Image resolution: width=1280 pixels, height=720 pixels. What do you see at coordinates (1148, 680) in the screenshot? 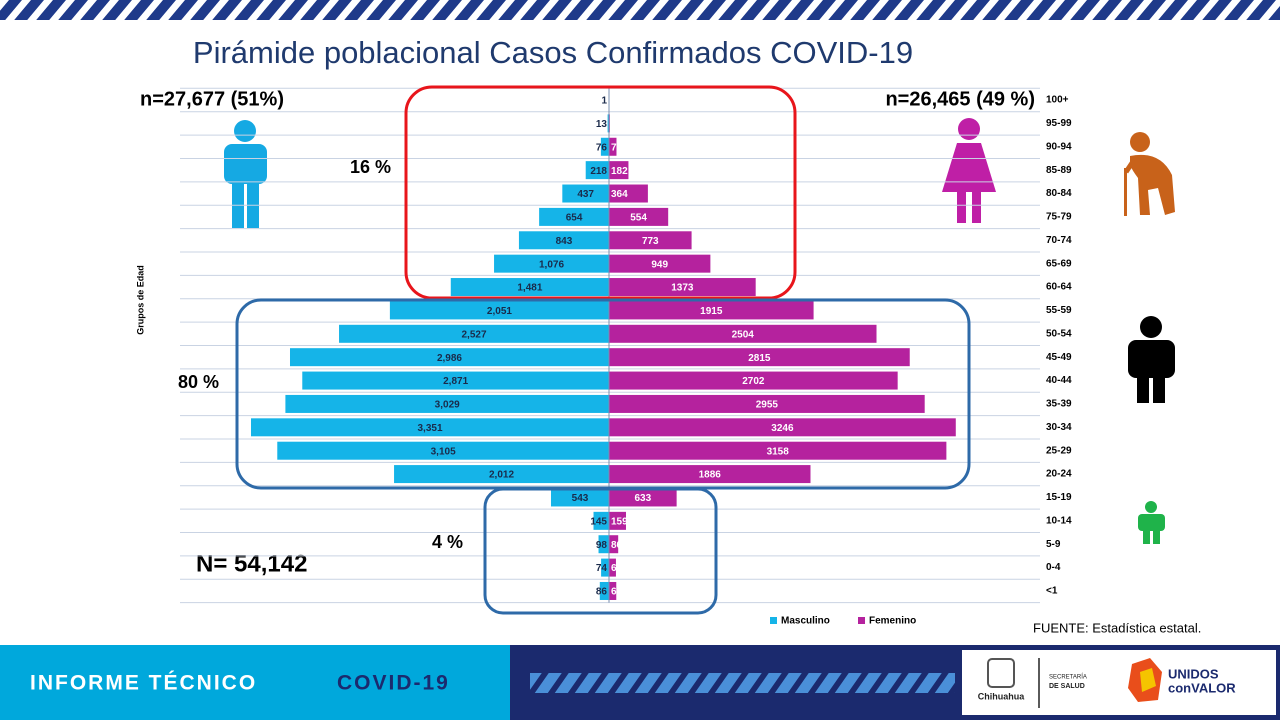
I see `logo-map-inner` at bounding box center [1148, 680].